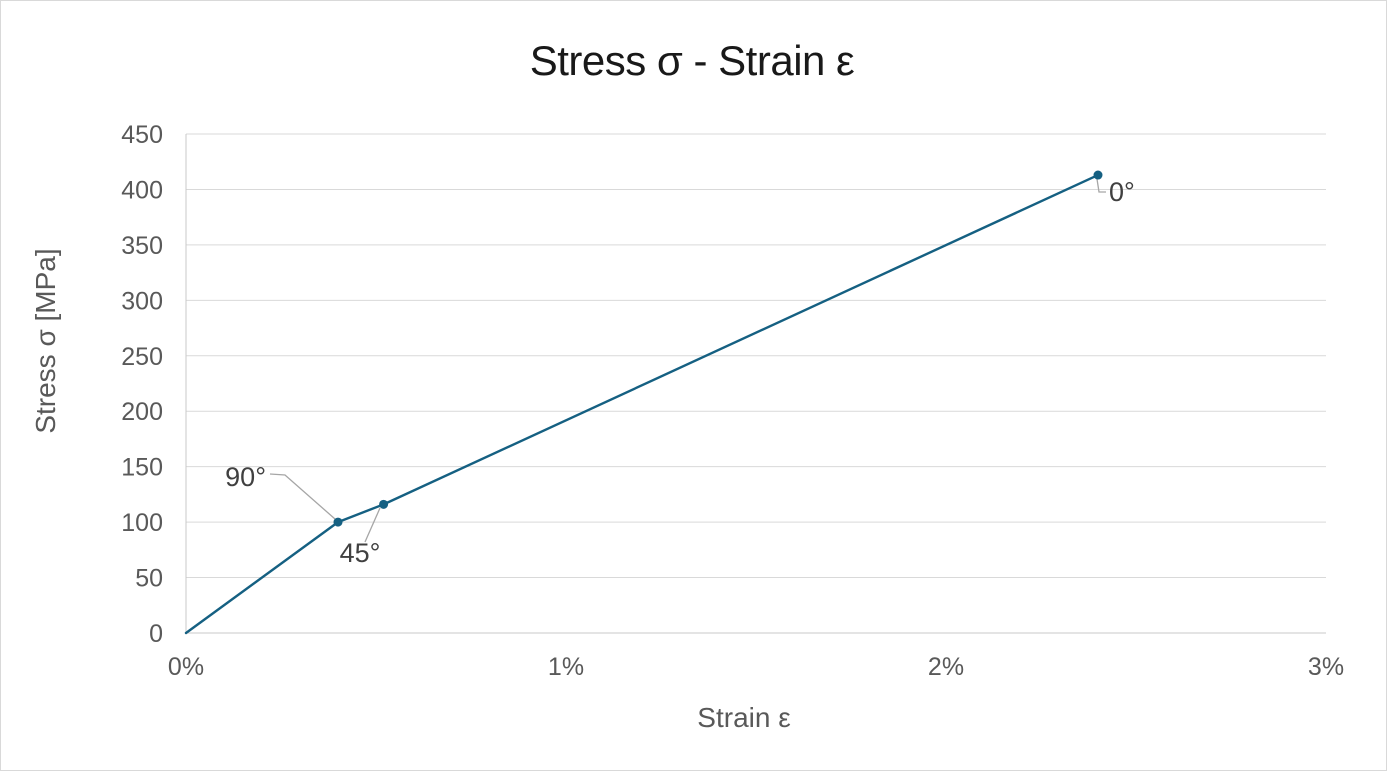 This screenshot has height=771, width=1387. What do you see at coordinates (142, 412) in the screenshot?
I see `y-tick-label: 200` at bounding box center [142, 412].